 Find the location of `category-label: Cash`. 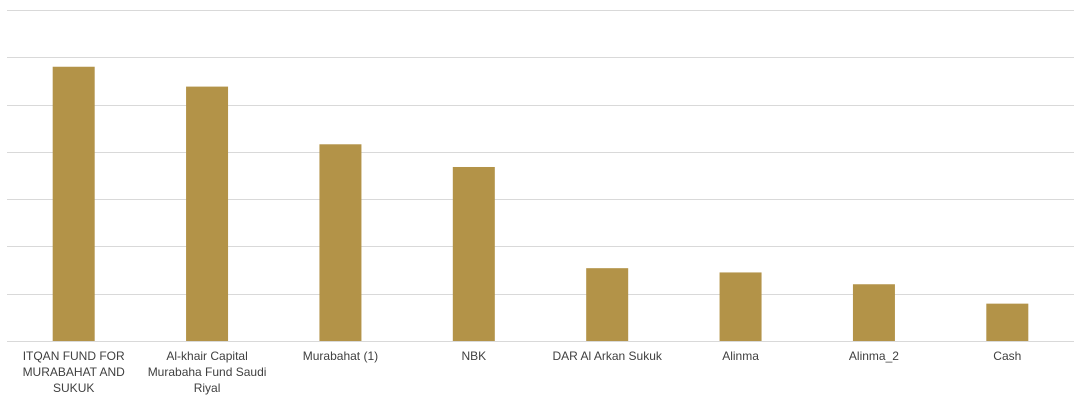

category-label: Cash is located at coordinates (1007, 356).